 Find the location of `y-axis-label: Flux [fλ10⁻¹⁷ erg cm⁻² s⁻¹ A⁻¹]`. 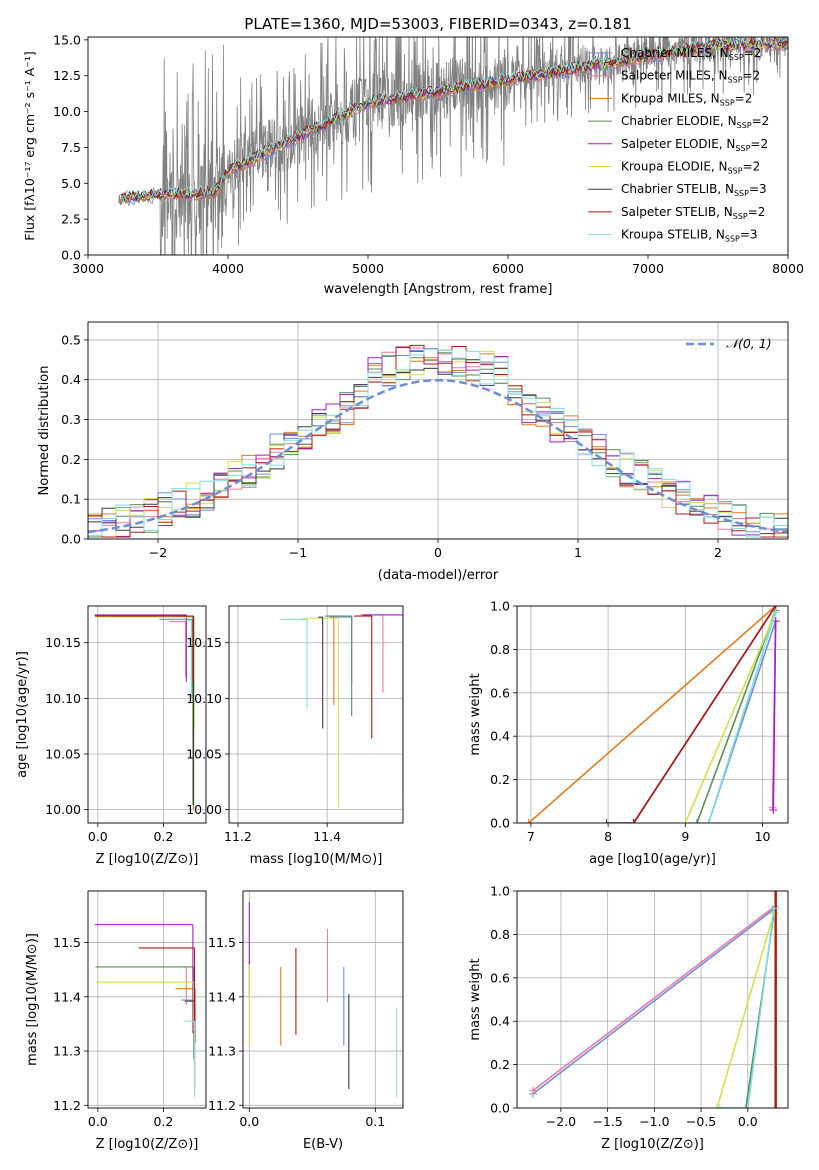

y-axis-label: Flux [fλ10⁻¹⁷ erg cm⁻² s⁻¹ A⁻¹] is located at coordinates (29, 145).